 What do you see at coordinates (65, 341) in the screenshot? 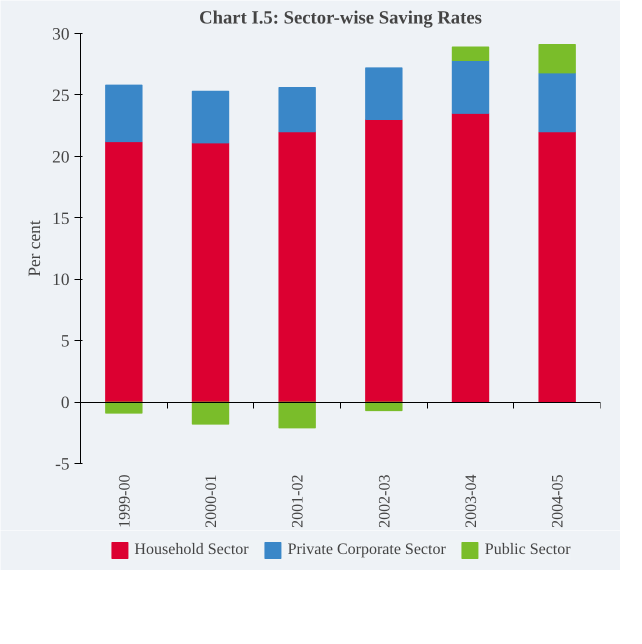
I see `y-tick-label: 5` at bounding box center [65, 341].